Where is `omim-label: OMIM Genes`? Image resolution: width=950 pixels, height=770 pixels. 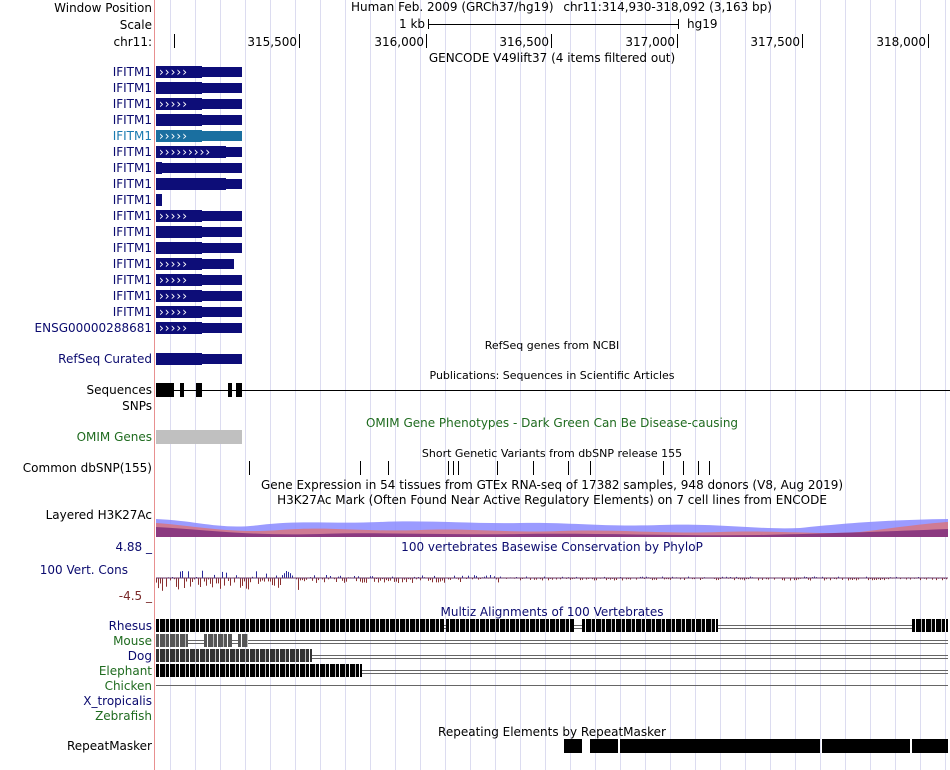 omim-label: OMIM Genes is located at coordinates (114, 437).